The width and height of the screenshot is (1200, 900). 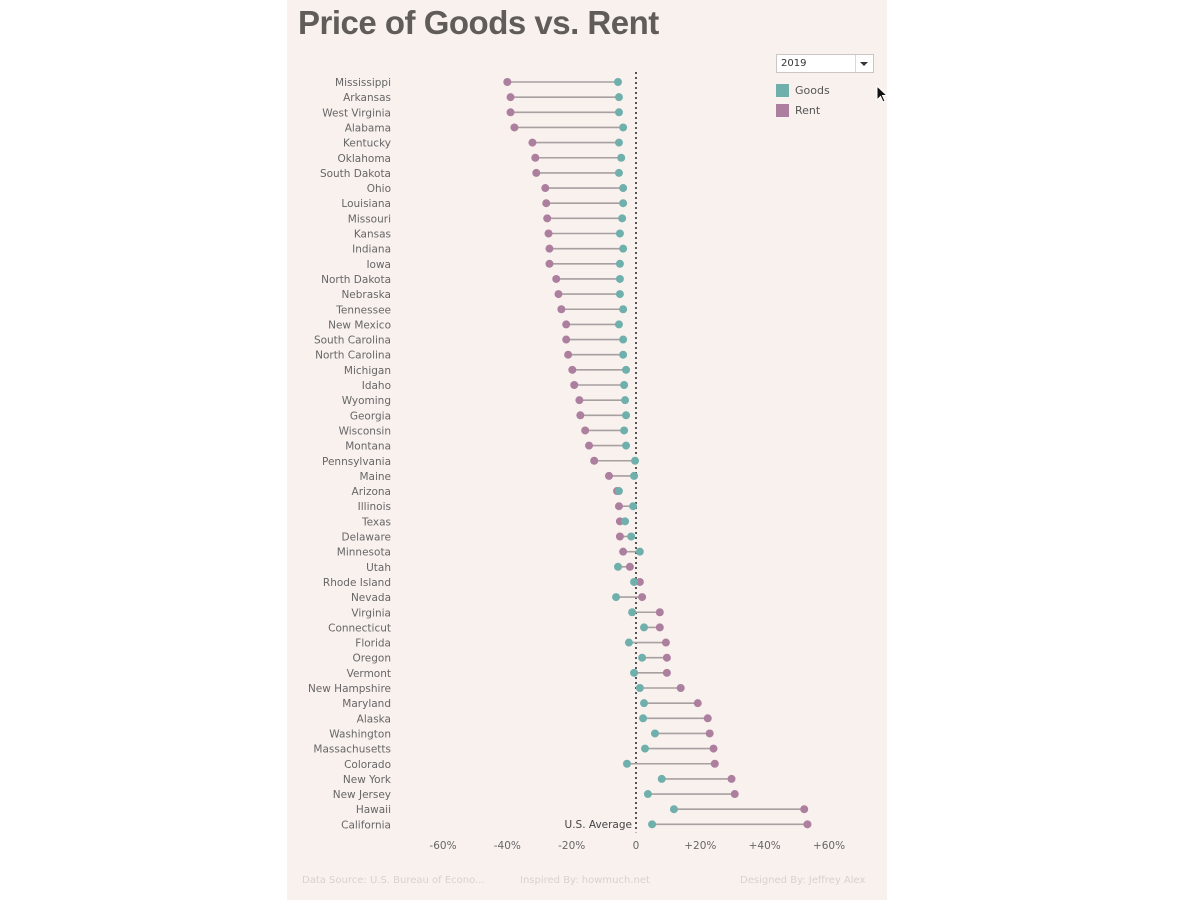 What do you see at coordinates (522, 704) in the screenshot?
I see `state-row: Maryland` at bounding box center [522, 704].